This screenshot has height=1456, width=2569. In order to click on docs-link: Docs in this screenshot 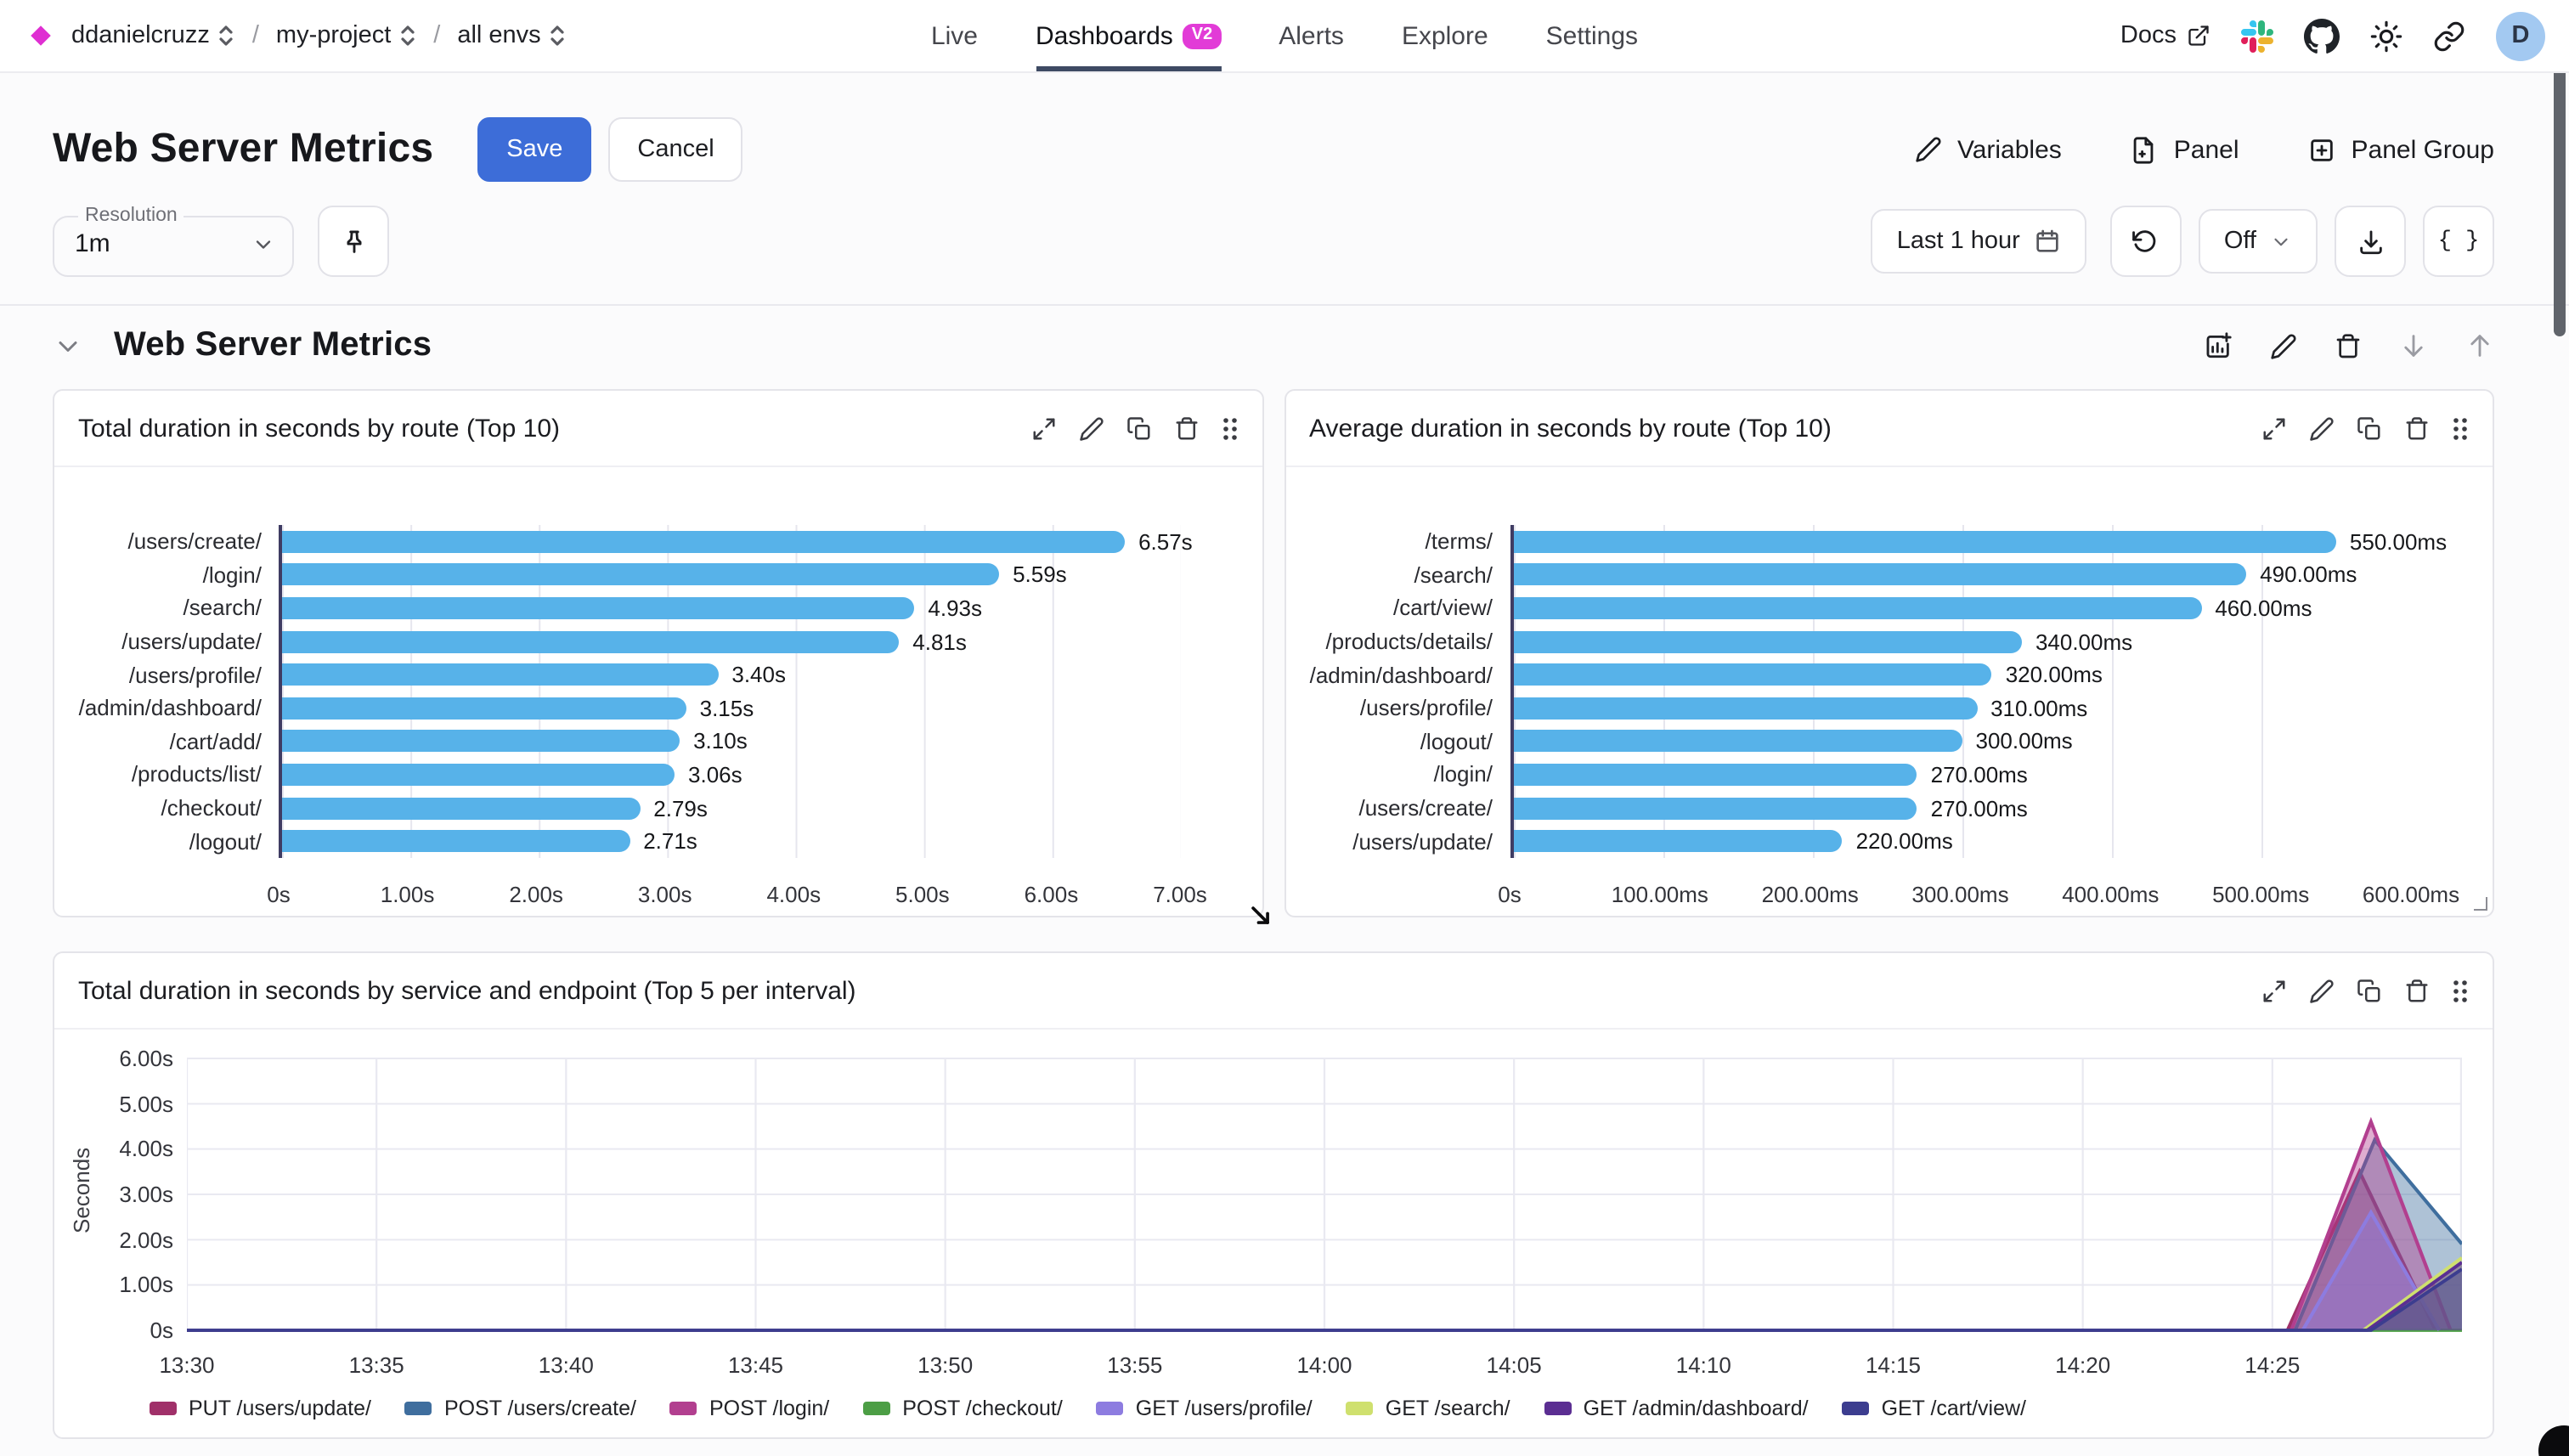, I will do `click(2165, 35)`.